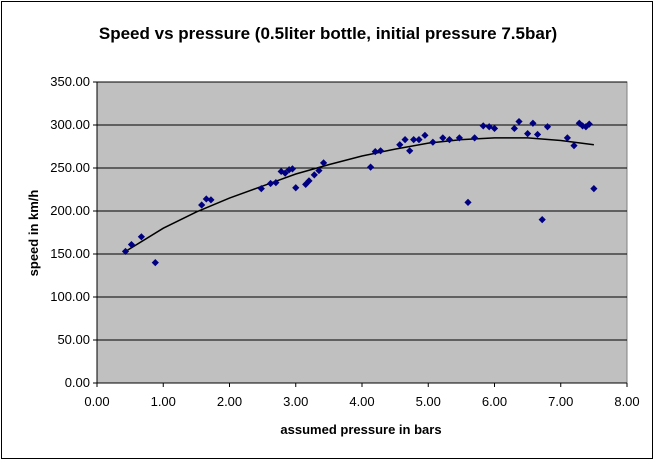 The image size is (656, 462). Describe the element at coordinates (70, 124) in the screenshot. I see `y-tick-label: 300.00` at that location.